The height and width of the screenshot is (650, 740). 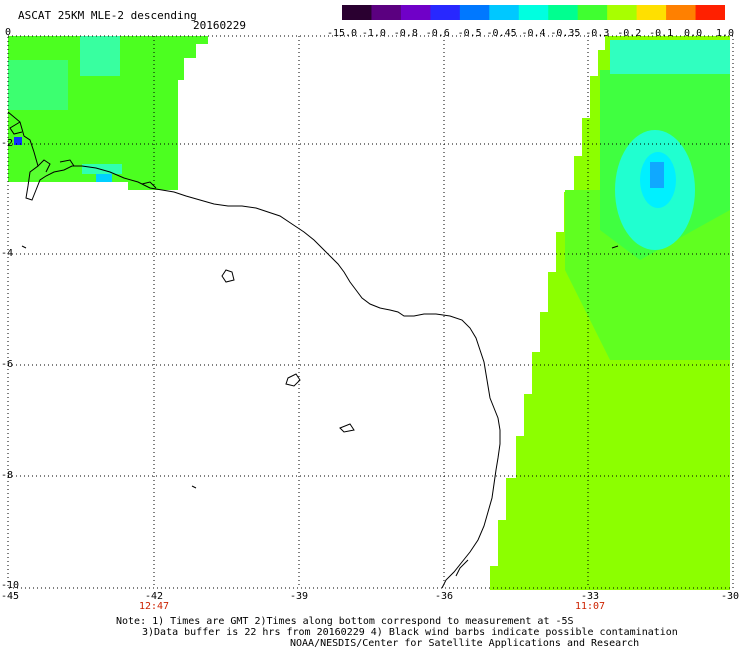 I want to click on x-tick-label: -45, so click(x=10, y=596).